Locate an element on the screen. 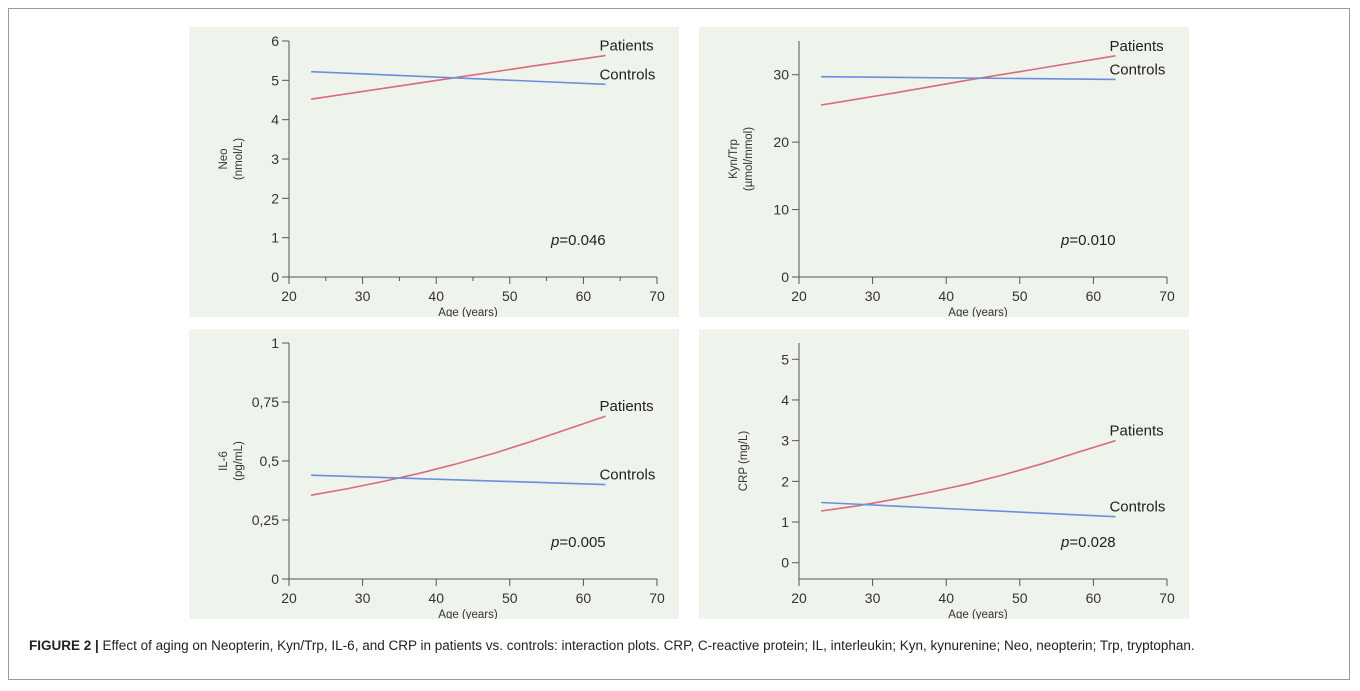 The width and height of the screenshot is (1360, 691). caption-label: FIGURE 2 | is located at coordinates (64, 645).